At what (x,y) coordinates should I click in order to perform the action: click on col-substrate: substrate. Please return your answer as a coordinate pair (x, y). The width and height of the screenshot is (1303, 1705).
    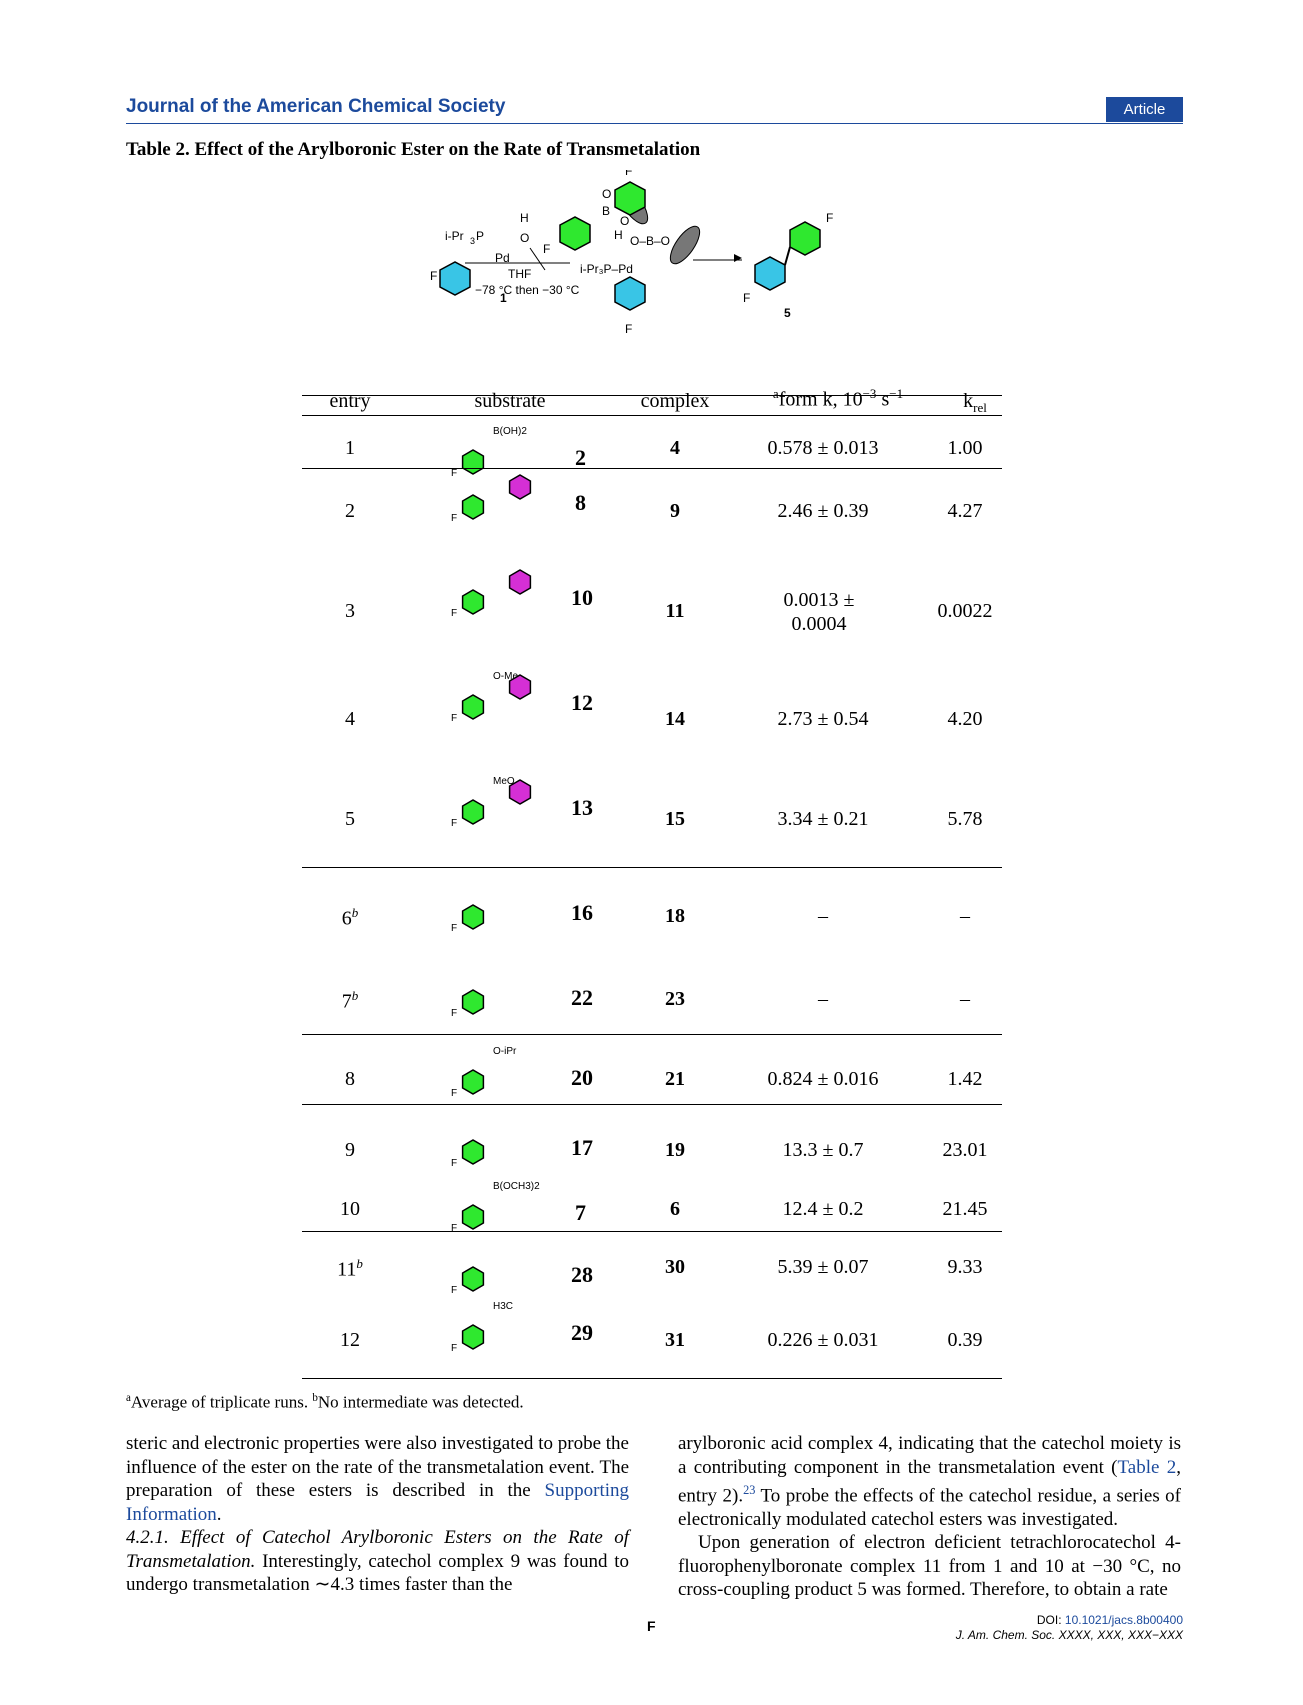
    Looking at the image, I should click on (510, 401).